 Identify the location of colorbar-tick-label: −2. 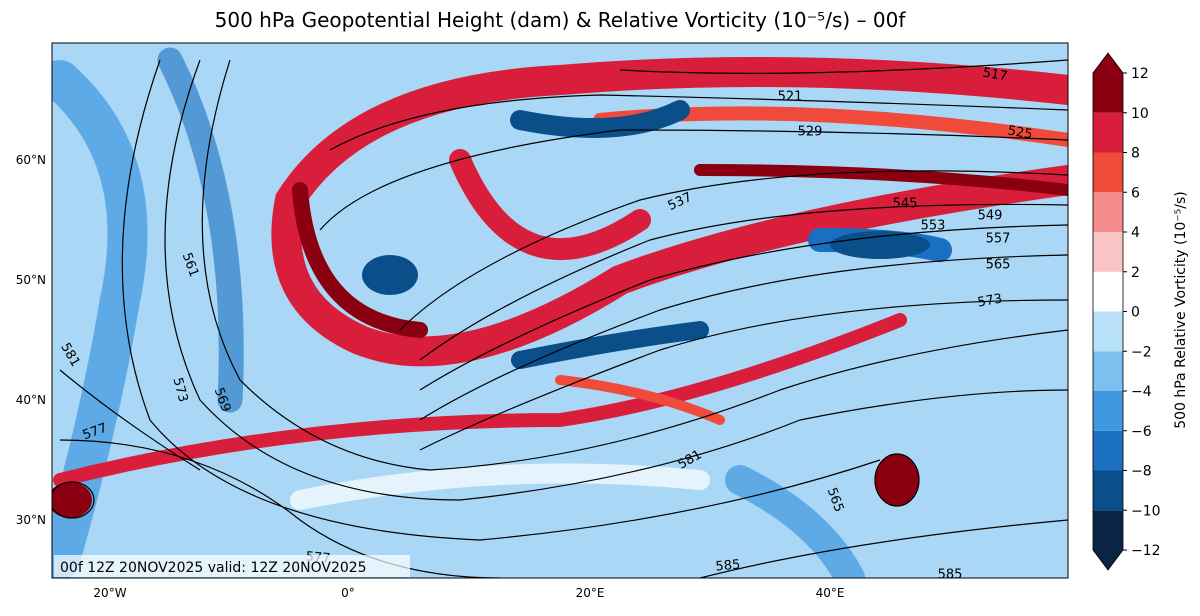
(1141, 352).